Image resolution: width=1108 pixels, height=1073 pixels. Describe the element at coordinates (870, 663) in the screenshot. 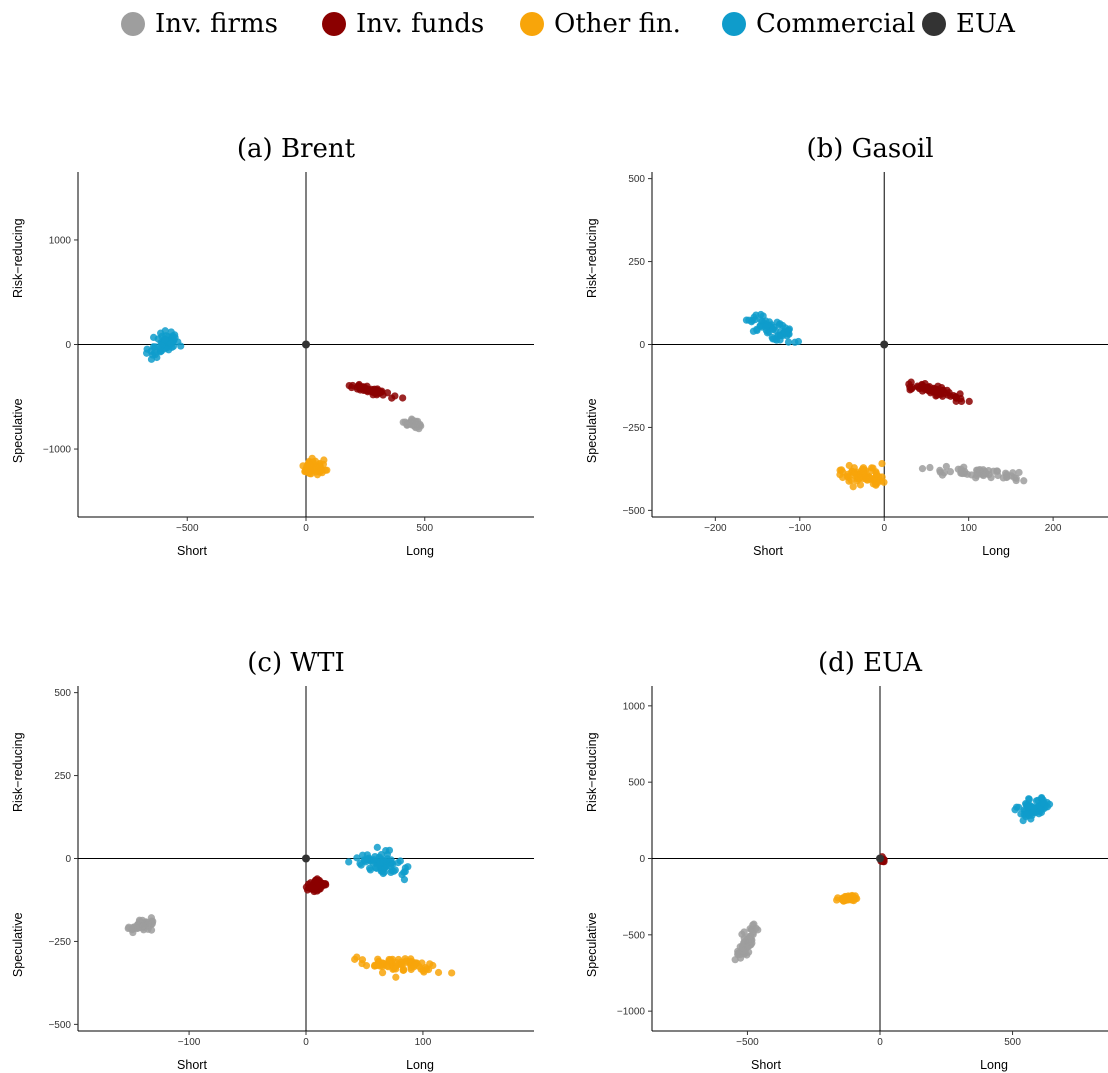

I see `panel-title: (d) EUA` at that location.